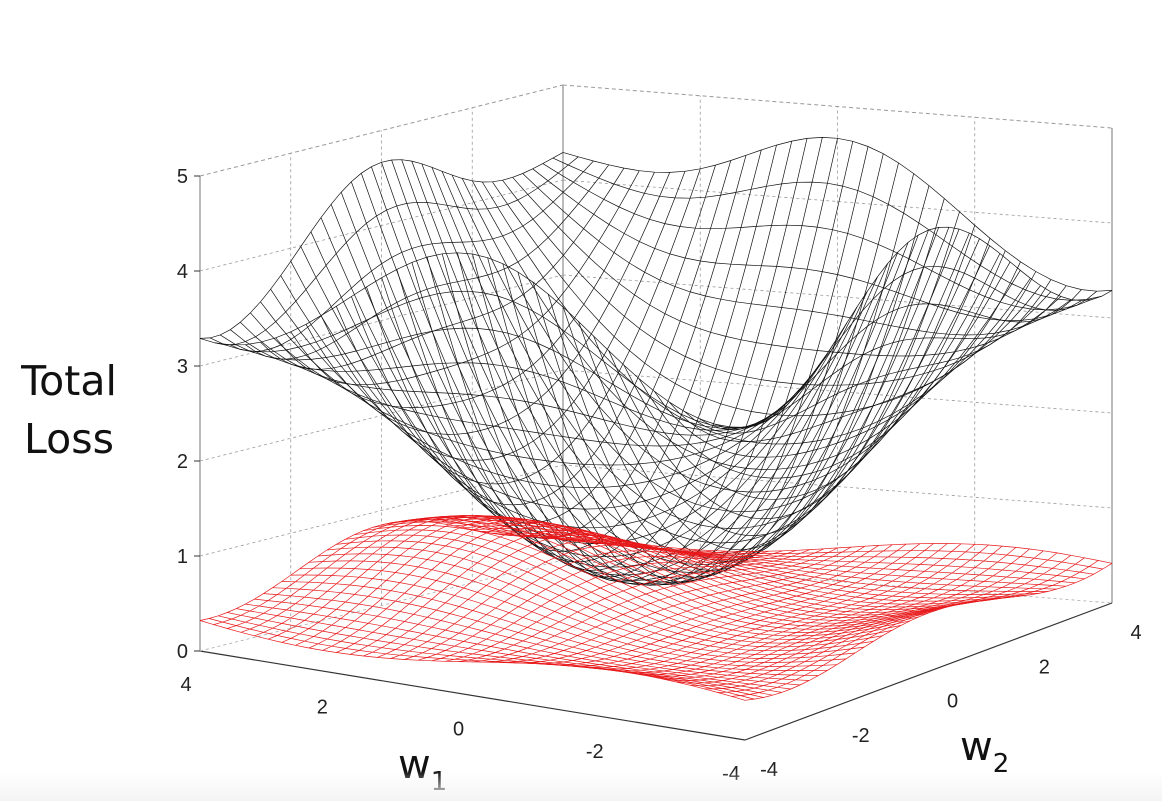 Image resolution: width=1162 pixels, height=806 pixels. What do you see at coordinates (952, 702) in the screenshot?
I see `y-tick-label: 0` at bounding box center [952, 702].